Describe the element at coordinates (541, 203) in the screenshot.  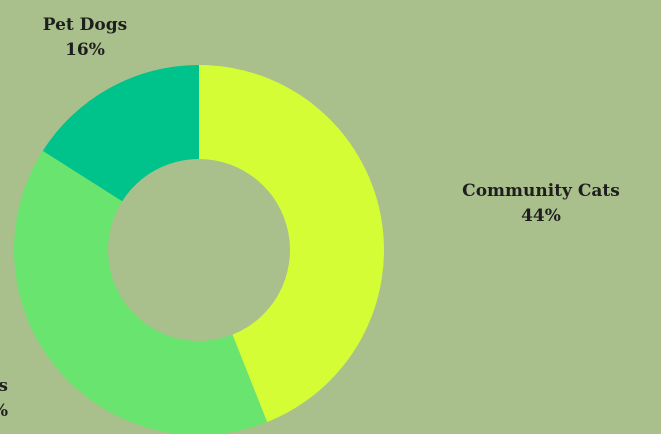
I see `slice-label-community-cats: Community Cats 44%` at that location.